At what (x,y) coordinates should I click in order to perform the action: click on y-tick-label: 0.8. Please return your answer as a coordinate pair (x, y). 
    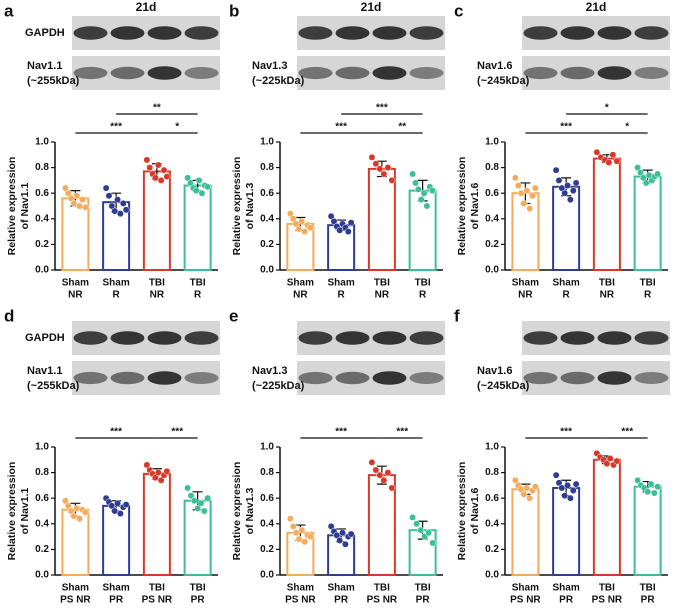
    Looking at the image, I should click on (267, 472).